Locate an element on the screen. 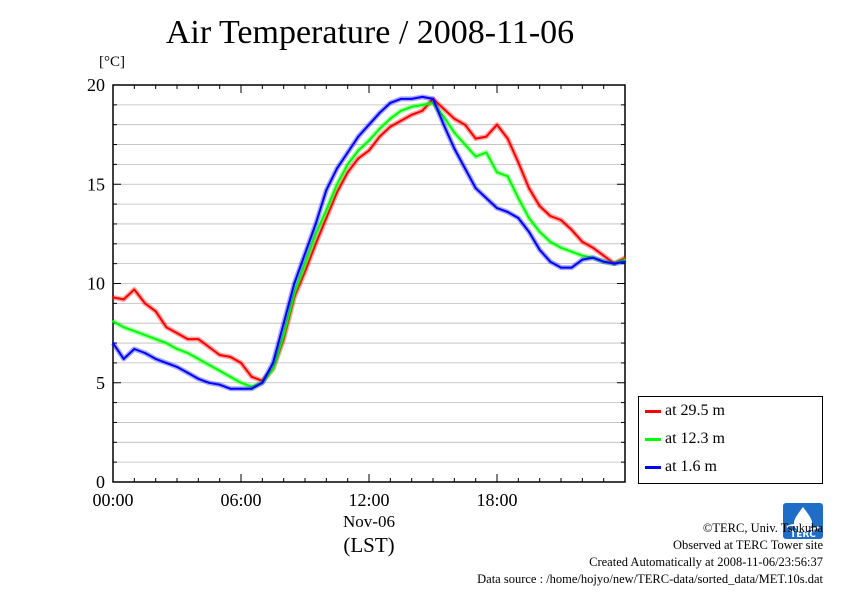 This screenshot has height=595, width=842. terc-logo-icon: TERC is located at coordinates (803, 521).